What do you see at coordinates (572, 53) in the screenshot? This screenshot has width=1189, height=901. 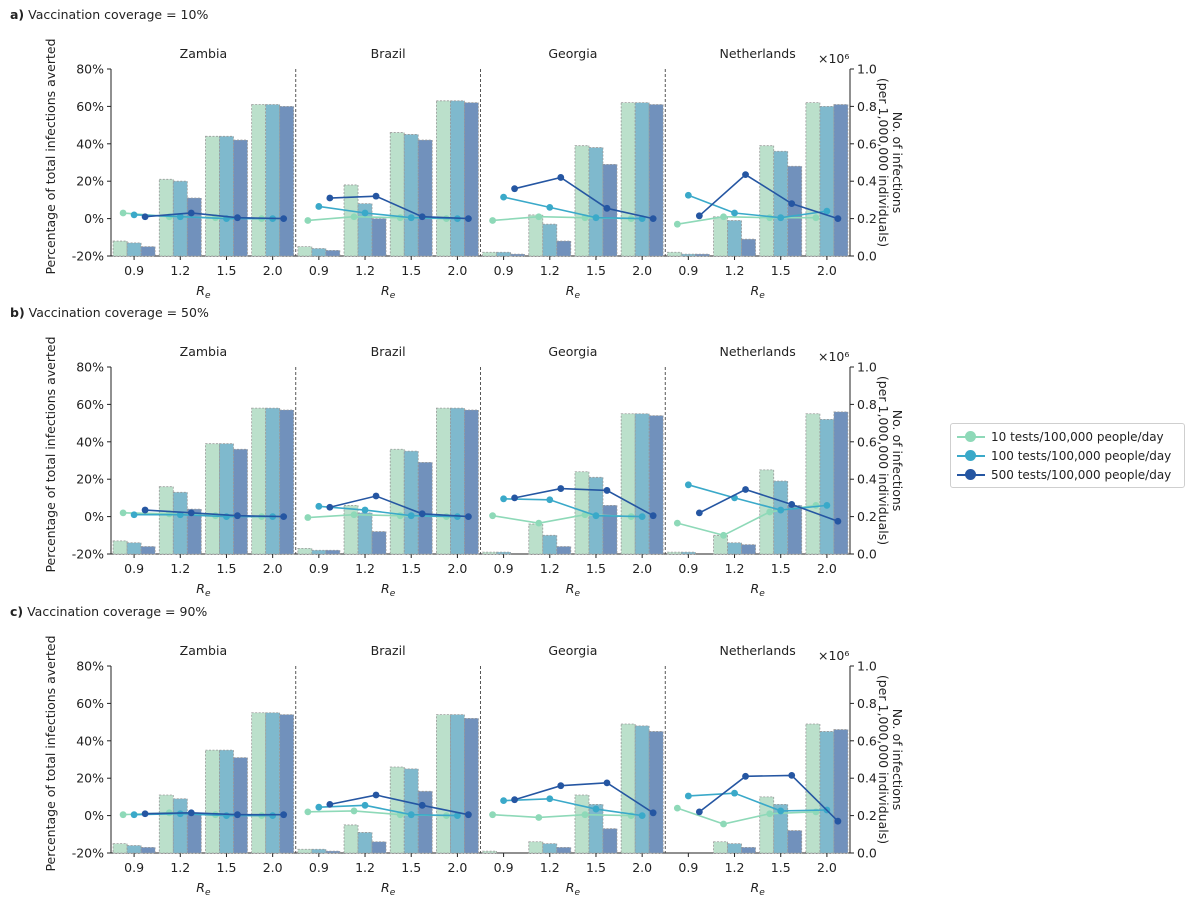 I see `country-title: Georgia` at bounding box center [572, 53].